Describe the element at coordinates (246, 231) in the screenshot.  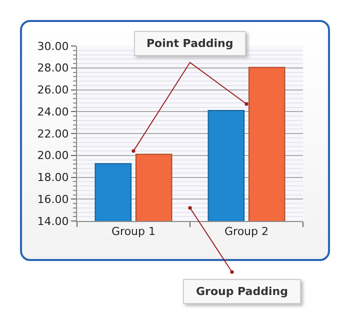
I see `x-tick-label: Group 2` at that location.